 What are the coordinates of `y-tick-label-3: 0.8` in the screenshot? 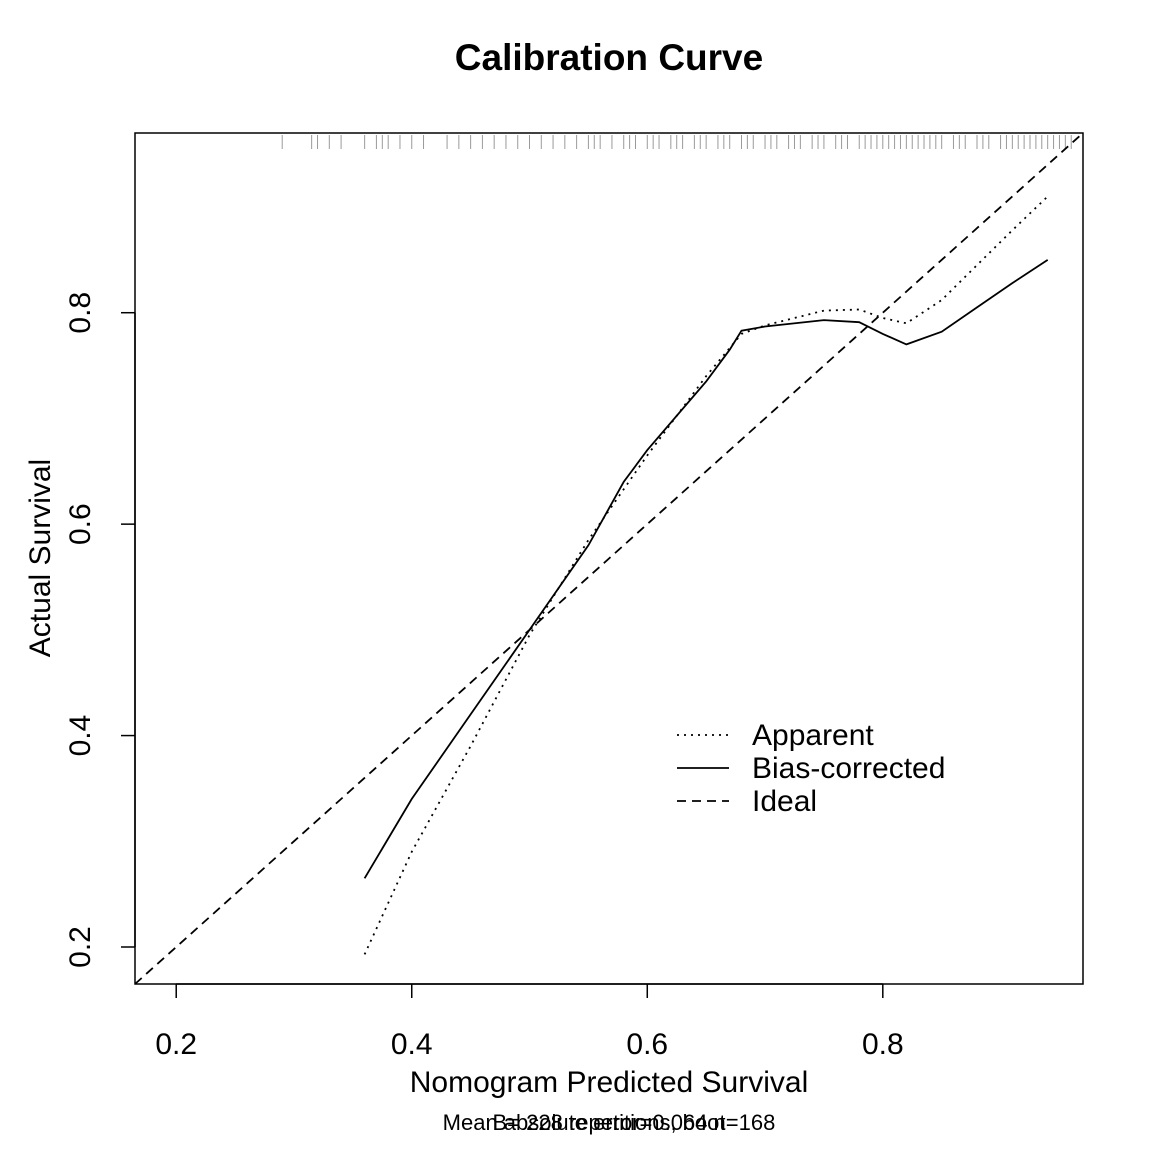 It's located at (80, 313).